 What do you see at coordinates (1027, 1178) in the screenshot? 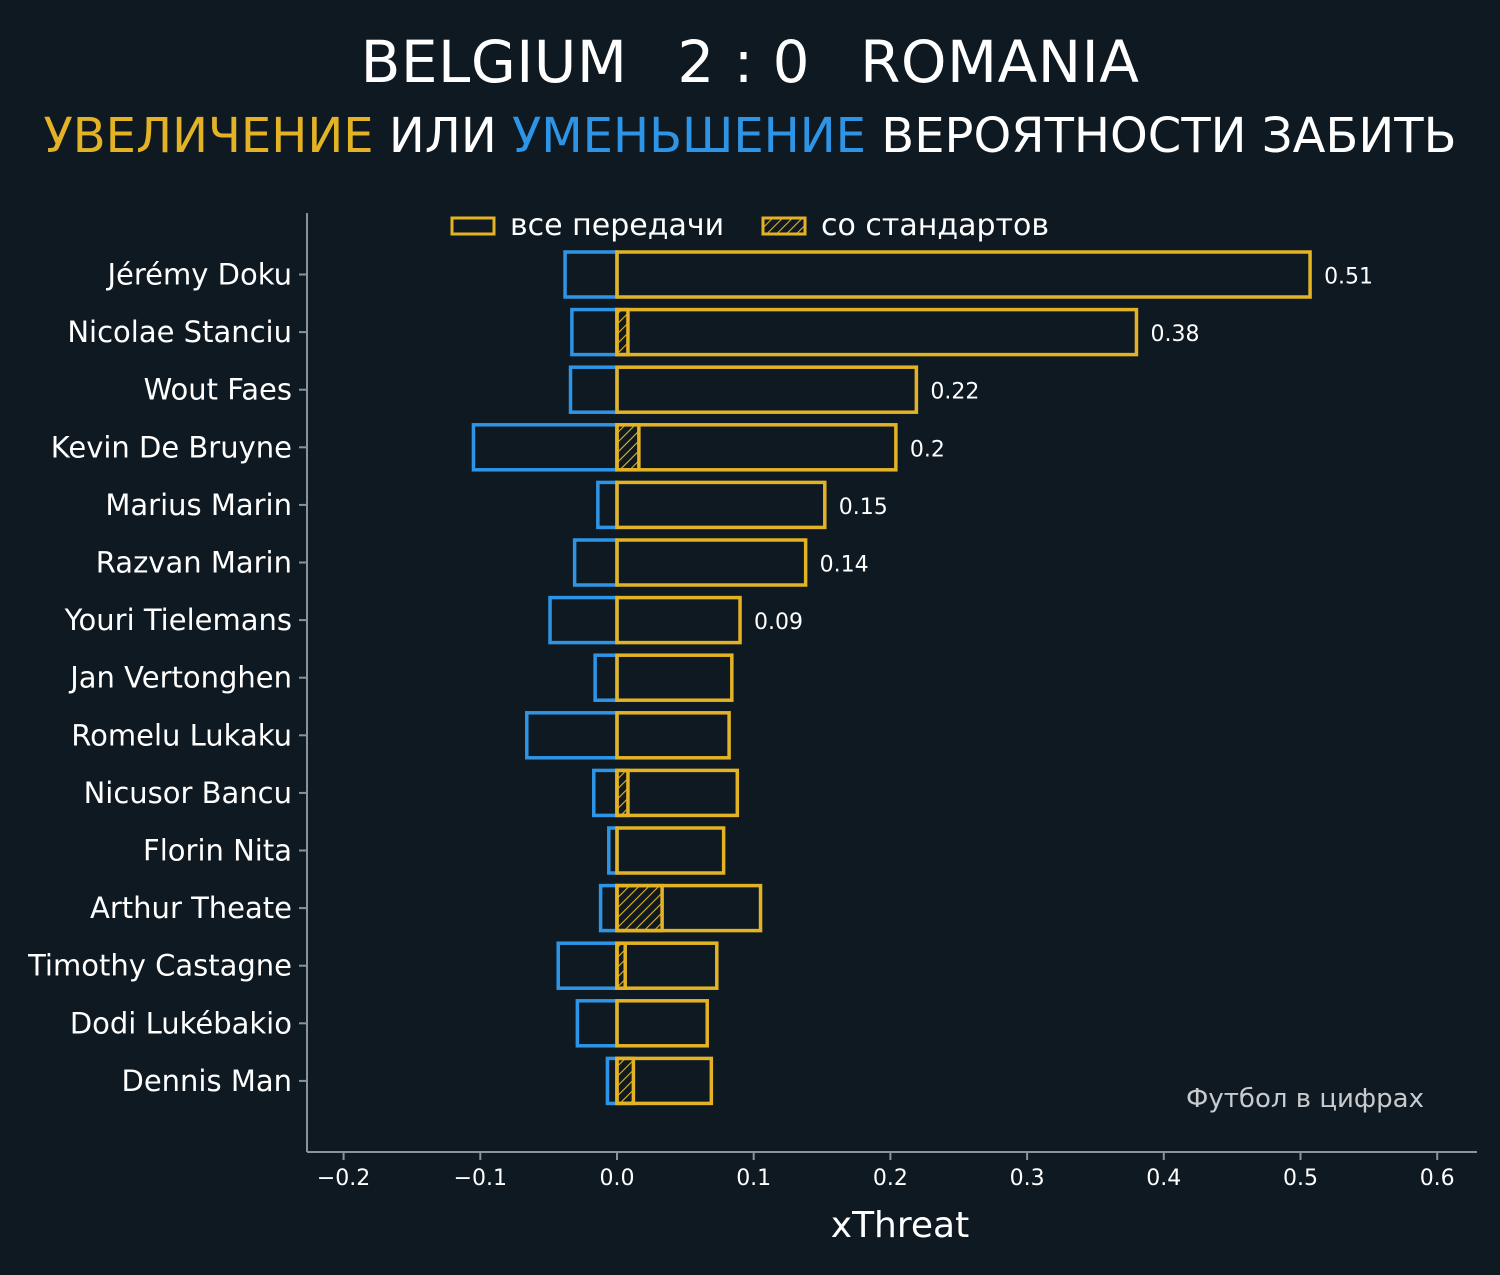
I see `x-tick-label: 0.3` at bounding box center [1027, 1178].